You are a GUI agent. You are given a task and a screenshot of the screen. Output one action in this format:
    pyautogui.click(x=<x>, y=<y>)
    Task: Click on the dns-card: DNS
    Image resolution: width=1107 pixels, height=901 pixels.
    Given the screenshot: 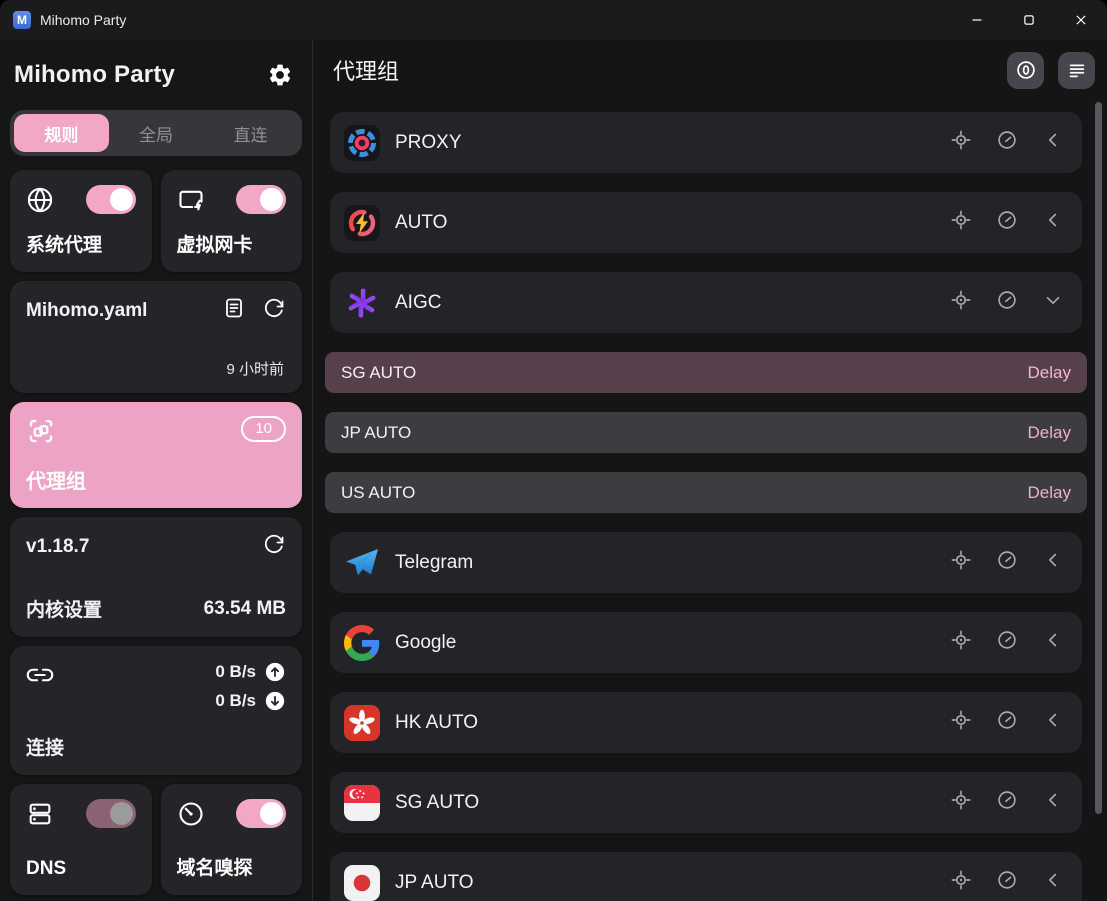 What is the action you would take?
    pyautogui.click(x=81, y=839)
    